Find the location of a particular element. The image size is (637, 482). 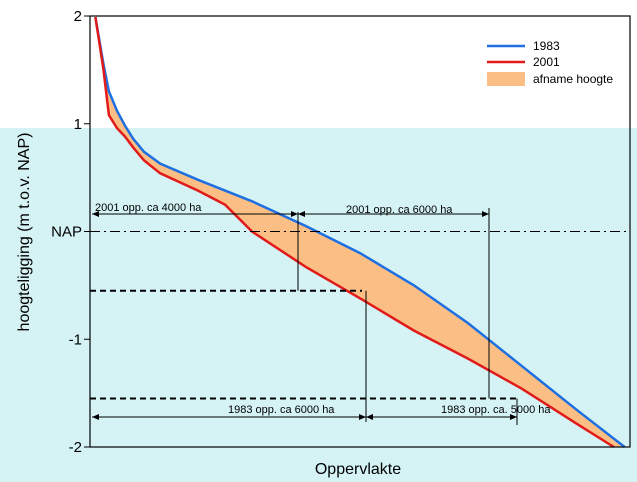

y-tick-label: -2 is located at coordinates (75, 447).